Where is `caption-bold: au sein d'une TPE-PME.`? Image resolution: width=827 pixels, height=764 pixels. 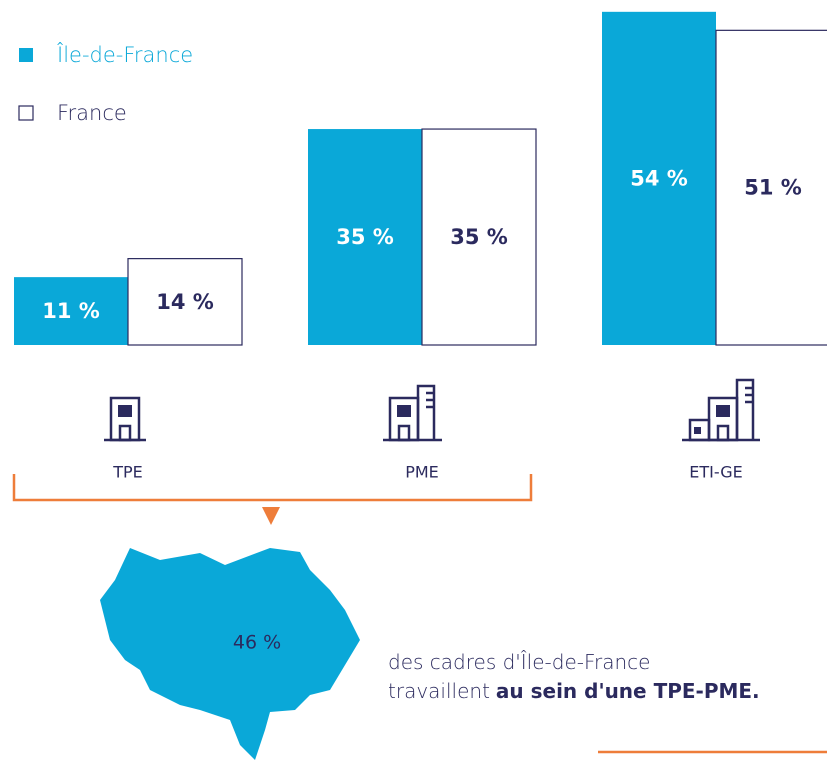 caption-bold: au sein d'une TPE-PME. is located at coordinates (627, 691).